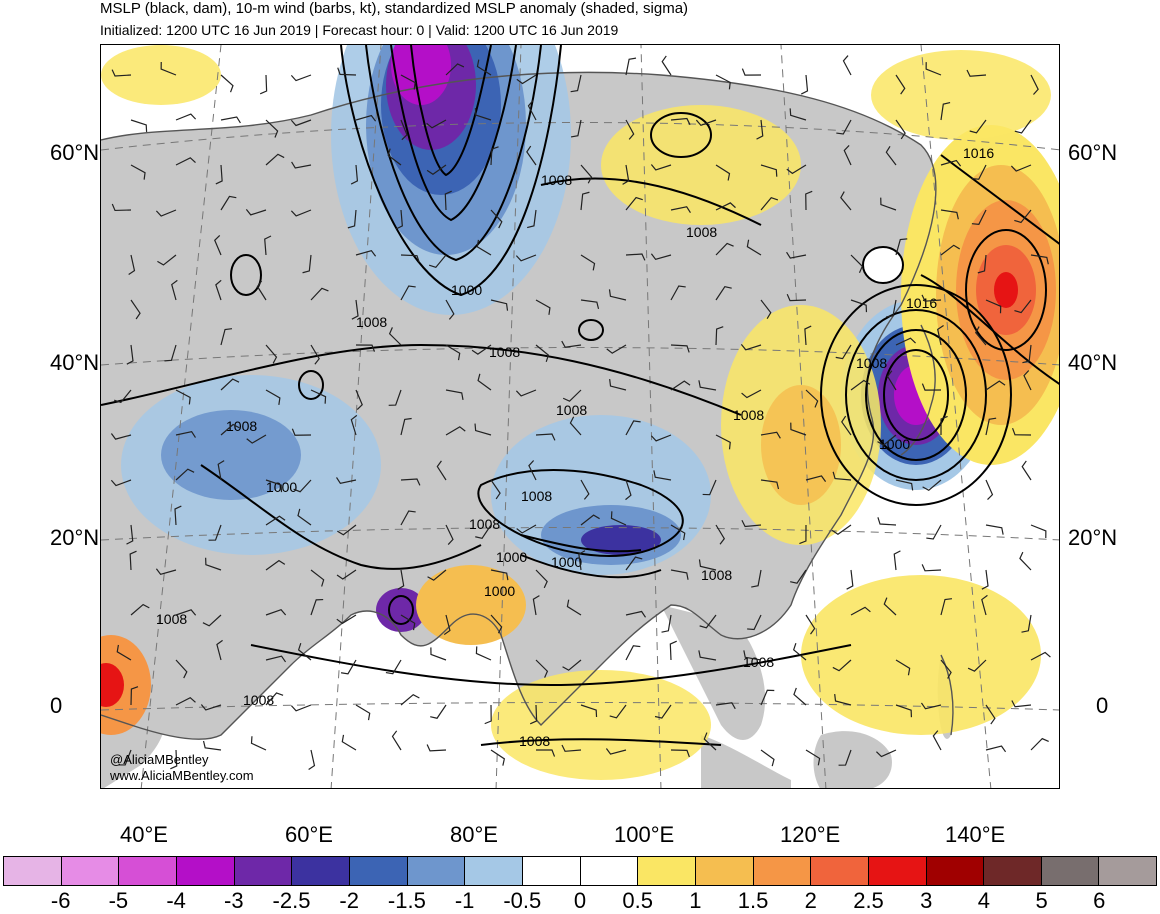  What do you see at coordinates (926, 900) in the screenshot?
I see `colorbar-label: 3` at bounding box center [926, 900].